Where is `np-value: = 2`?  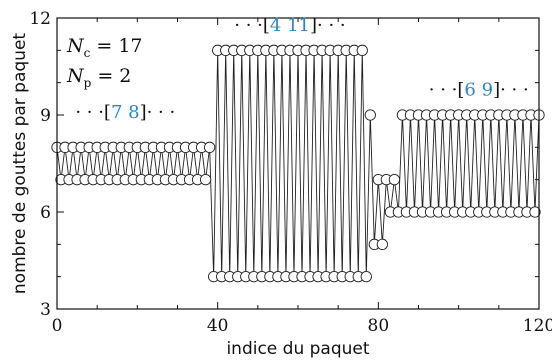
np-value: = 2 is located at coordinates (114, 76).